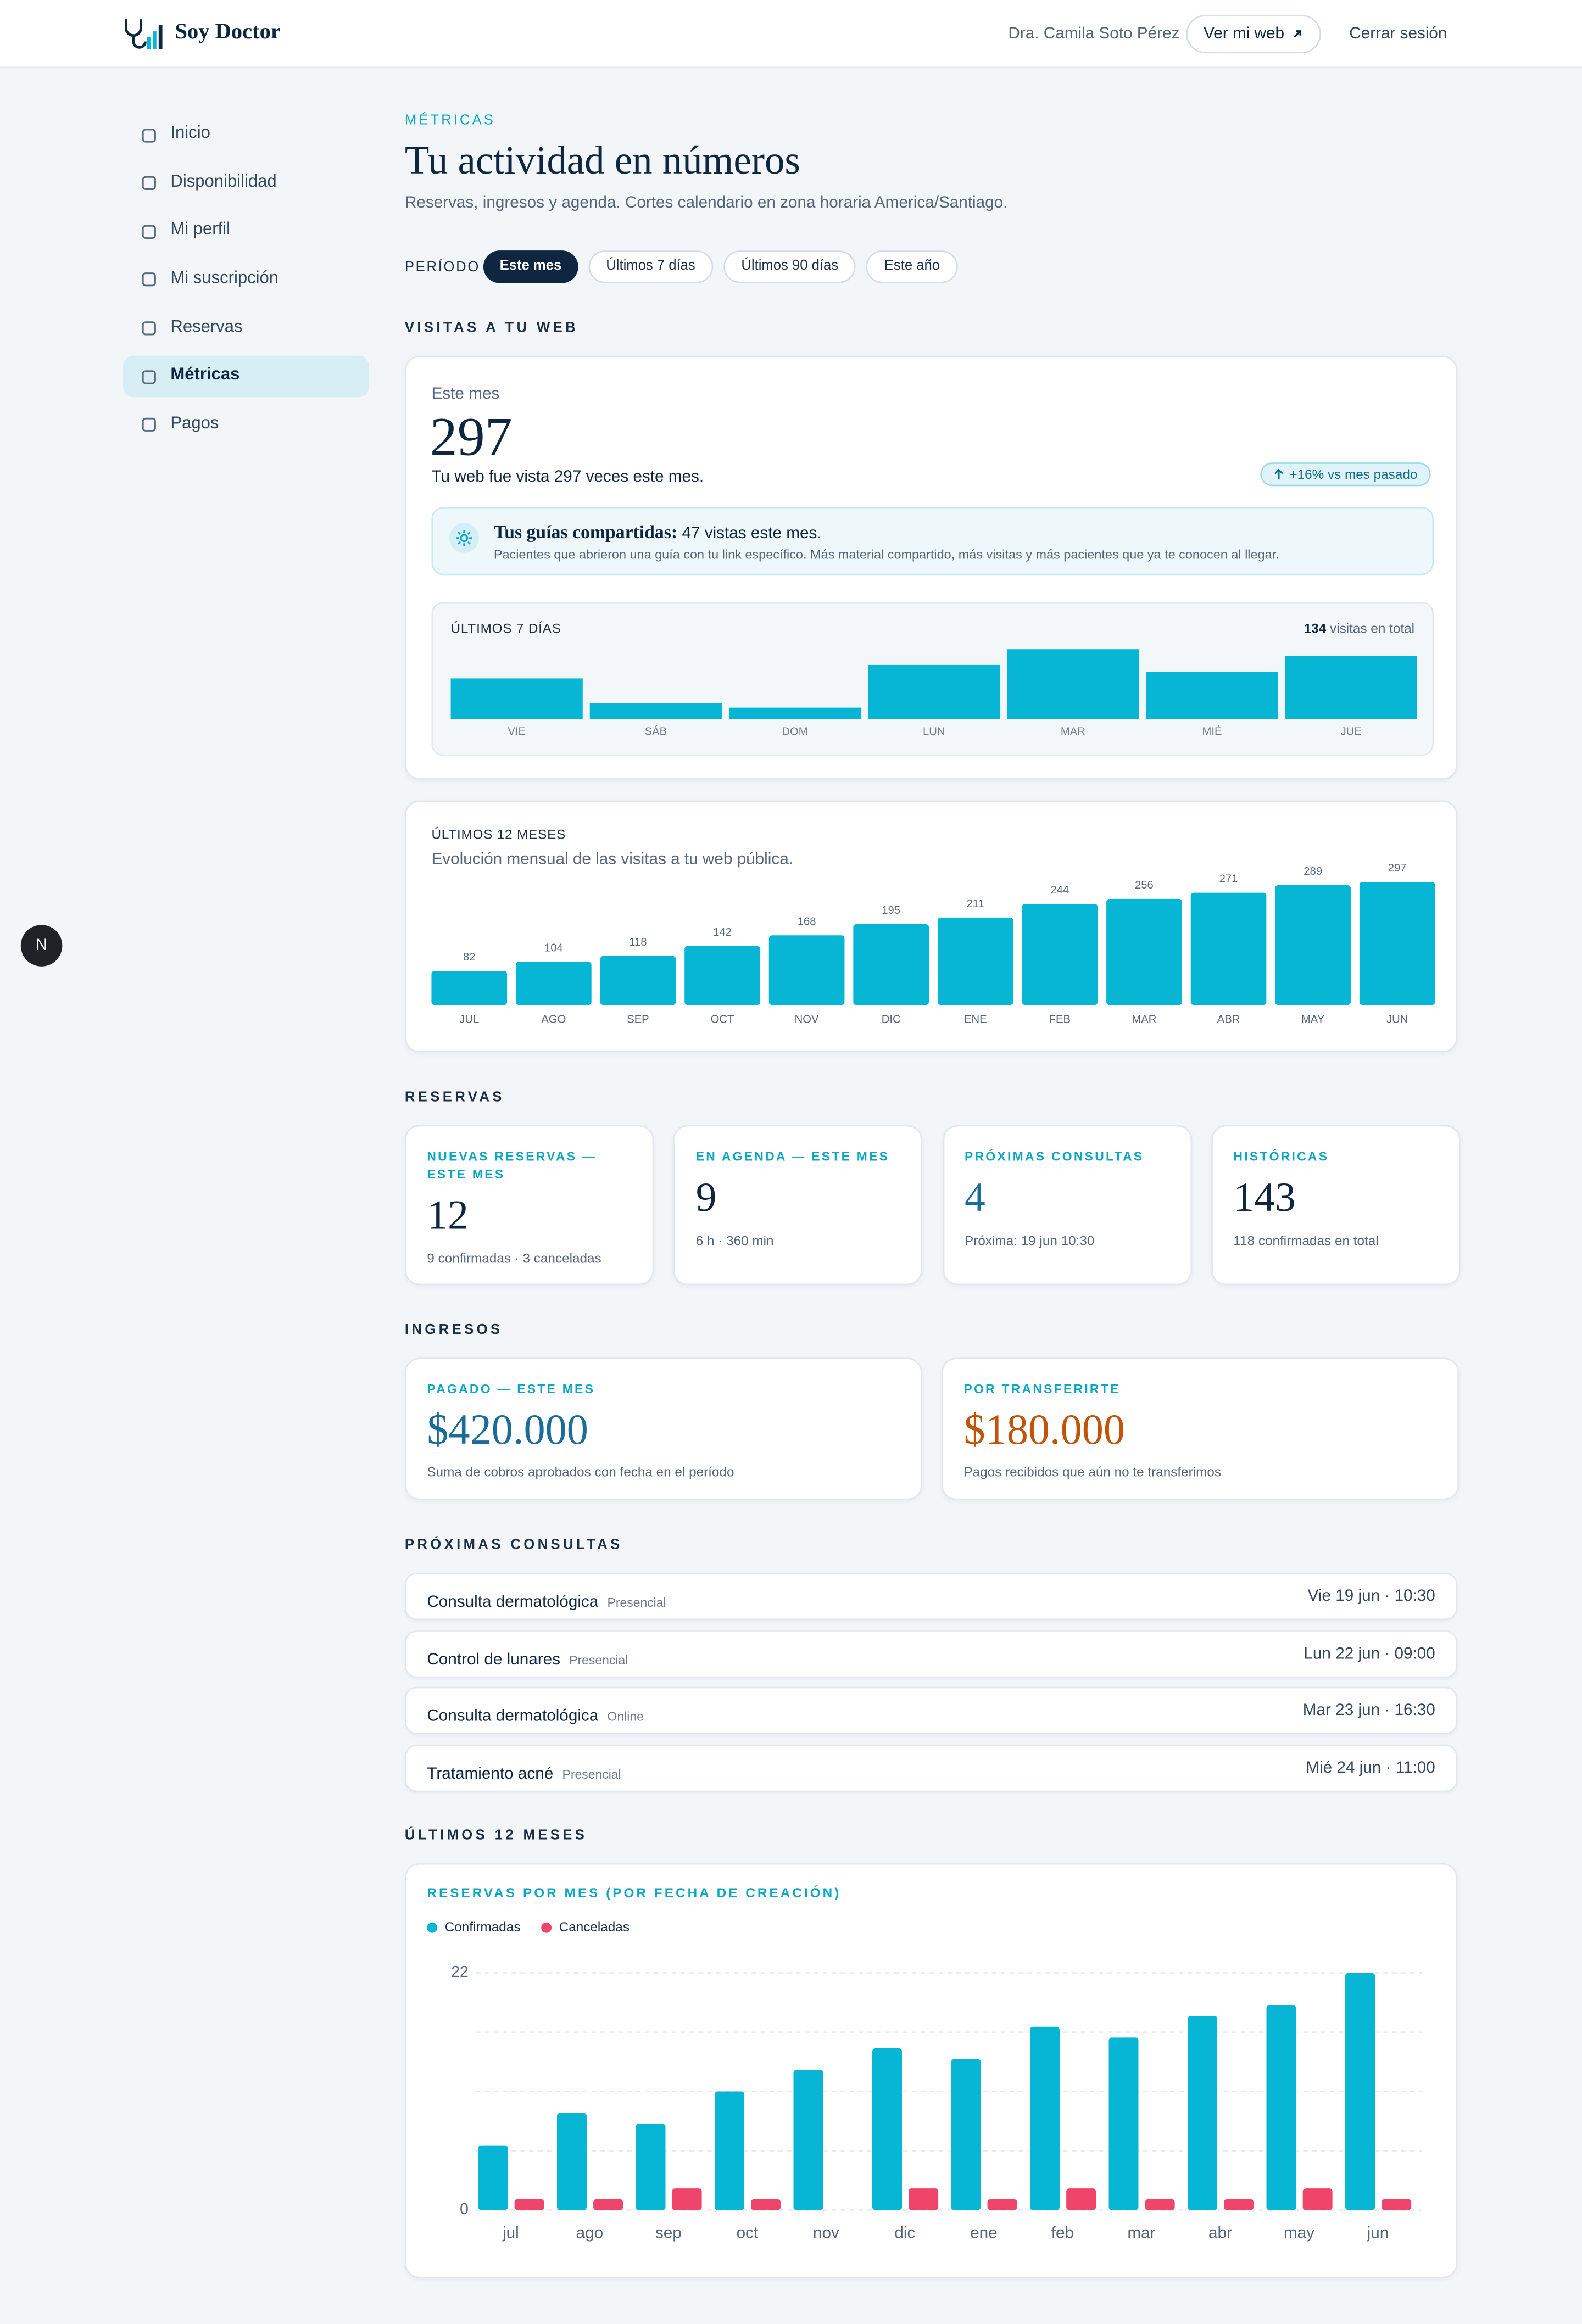 The height and width of the screenshot is (2324, 1582). I want to click on section-title: PRÓXIMAS CONSULTAS, so click(514, 1545).